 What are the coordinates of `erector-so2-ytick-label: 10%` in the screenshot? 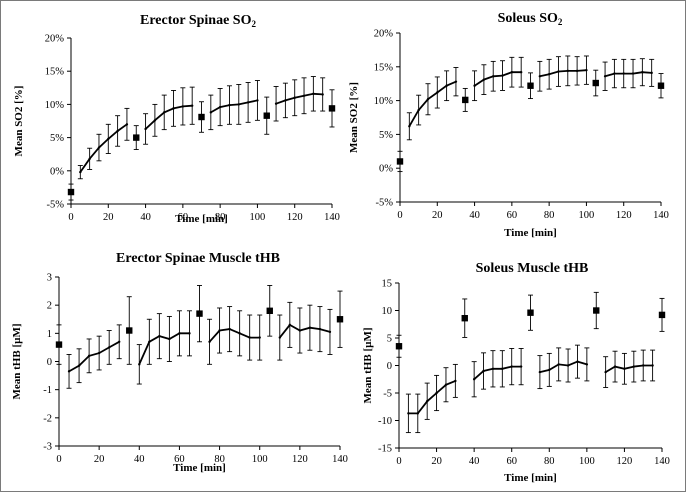 It's located at (55, 105).